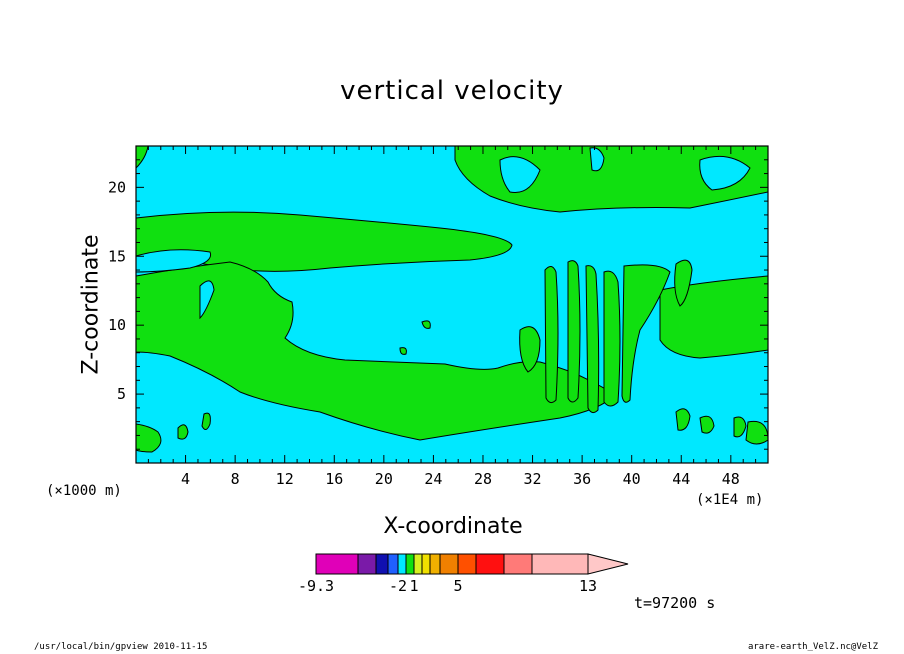 The height and width of the screenshot is (654, 904). I want to click on x-tick-label: 36, so click(582, 479).